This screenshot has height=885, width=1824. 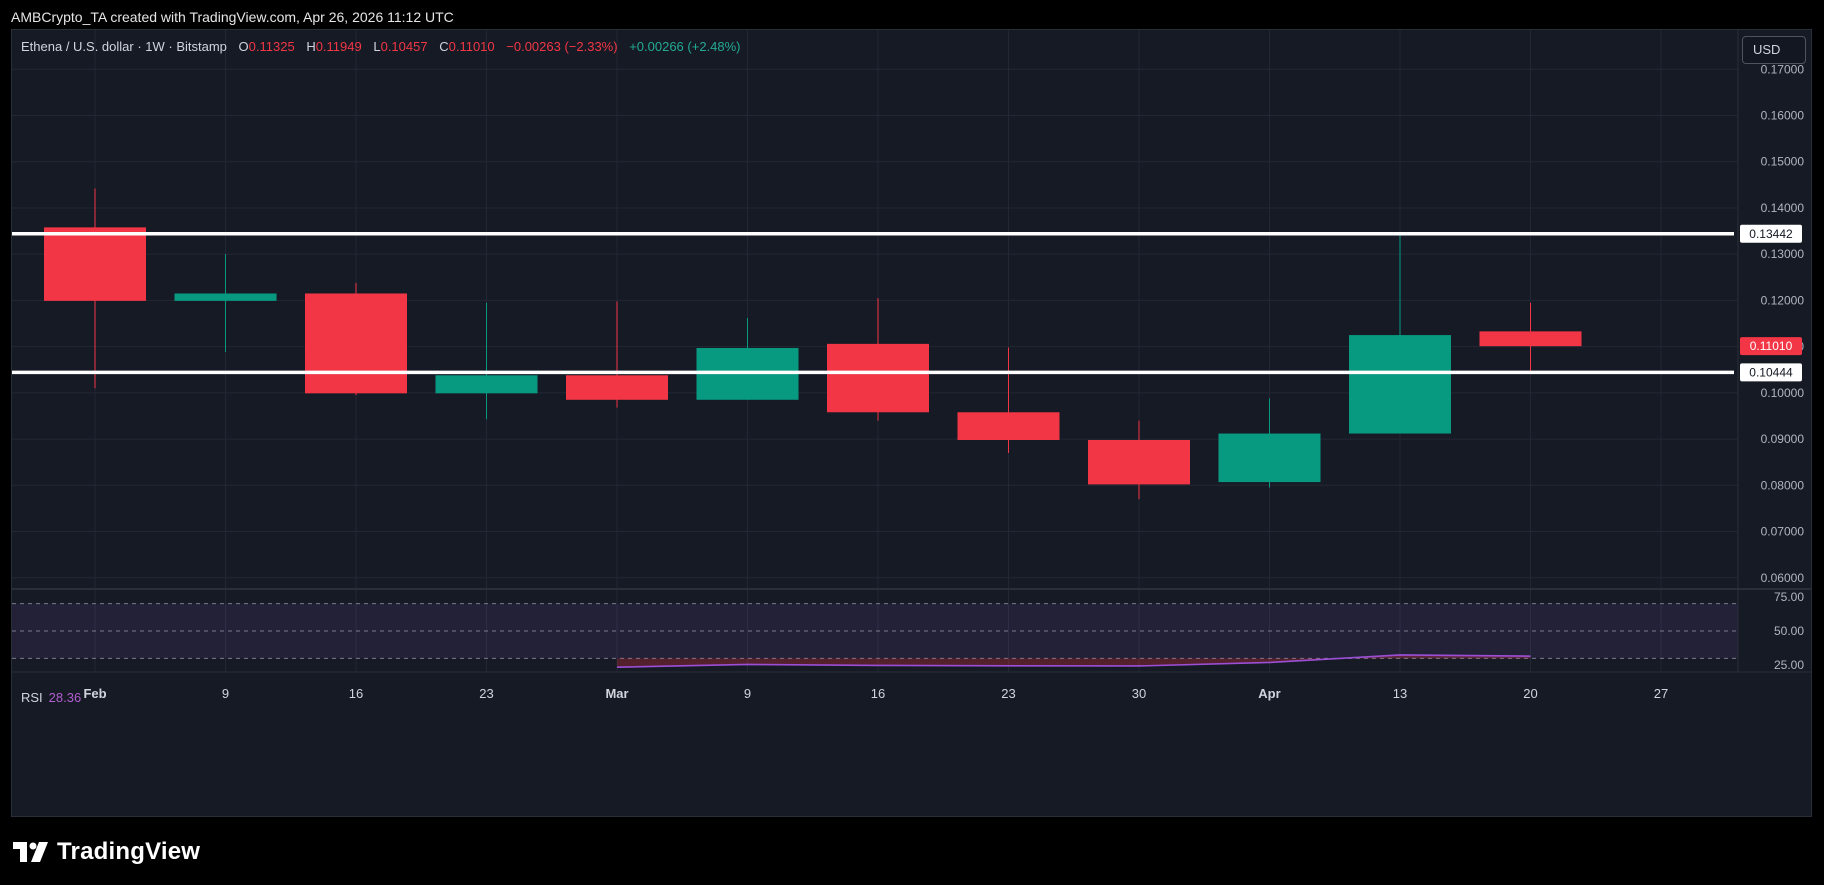 What do you see at coordinates (562, 46) in the screenshot?
I see `price-change: −0.00263 (−2.33%)` at bounding box center [562, 46].